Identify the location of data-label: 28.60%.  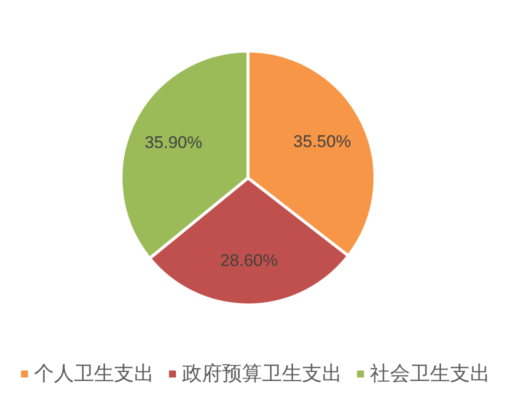
(249, 260).